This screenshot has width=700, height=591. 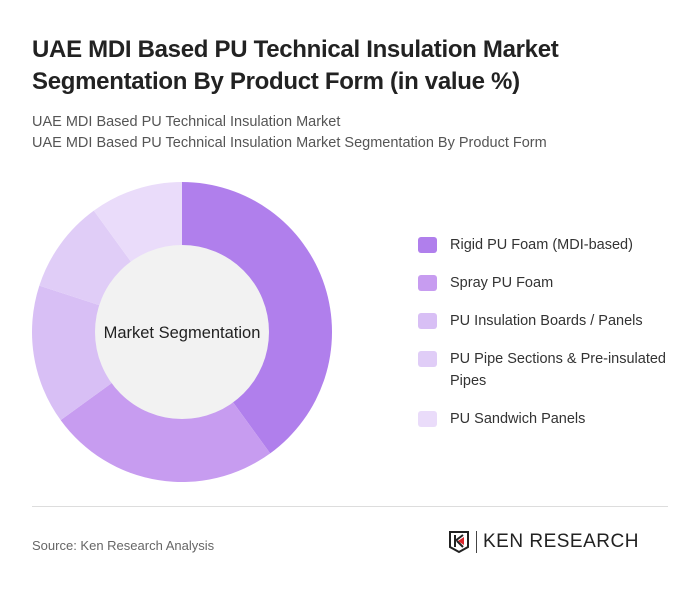 What do you see at coordinates (561, 541) in the screenshot?
I see `logo-text: KEN RESEARCH` at bounding box center [561, 541].